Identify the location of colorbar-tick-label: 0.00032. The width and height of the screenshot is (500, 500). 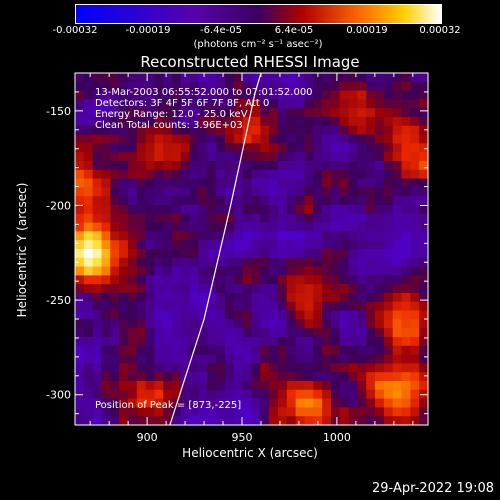
(440, 30).